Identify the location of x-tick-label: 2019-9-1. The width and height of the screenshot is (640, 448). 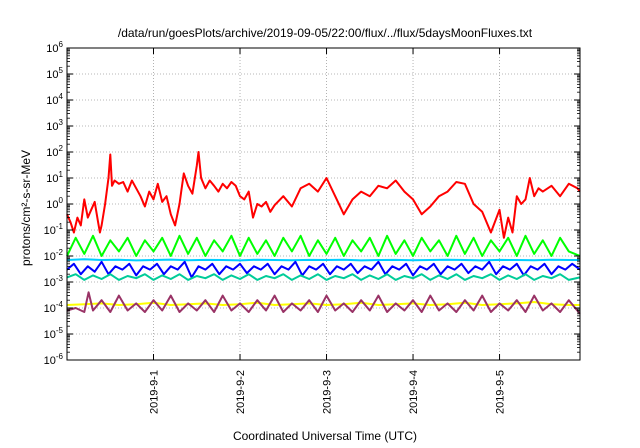
(155, 392).